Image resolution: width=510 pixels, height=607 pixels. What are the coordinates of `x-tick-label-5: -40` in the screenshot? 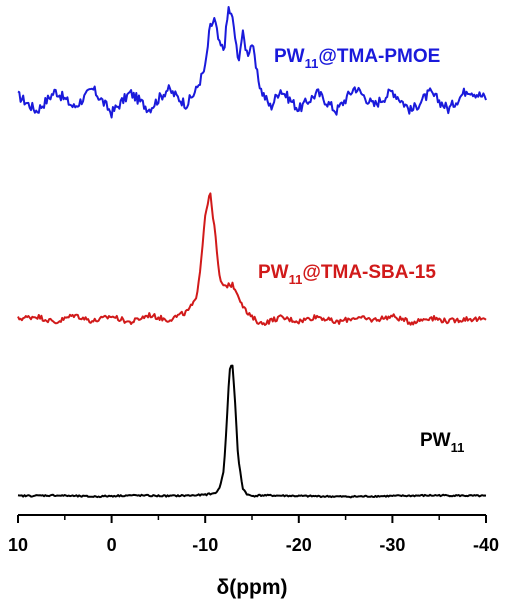 It's located at (486, 545).